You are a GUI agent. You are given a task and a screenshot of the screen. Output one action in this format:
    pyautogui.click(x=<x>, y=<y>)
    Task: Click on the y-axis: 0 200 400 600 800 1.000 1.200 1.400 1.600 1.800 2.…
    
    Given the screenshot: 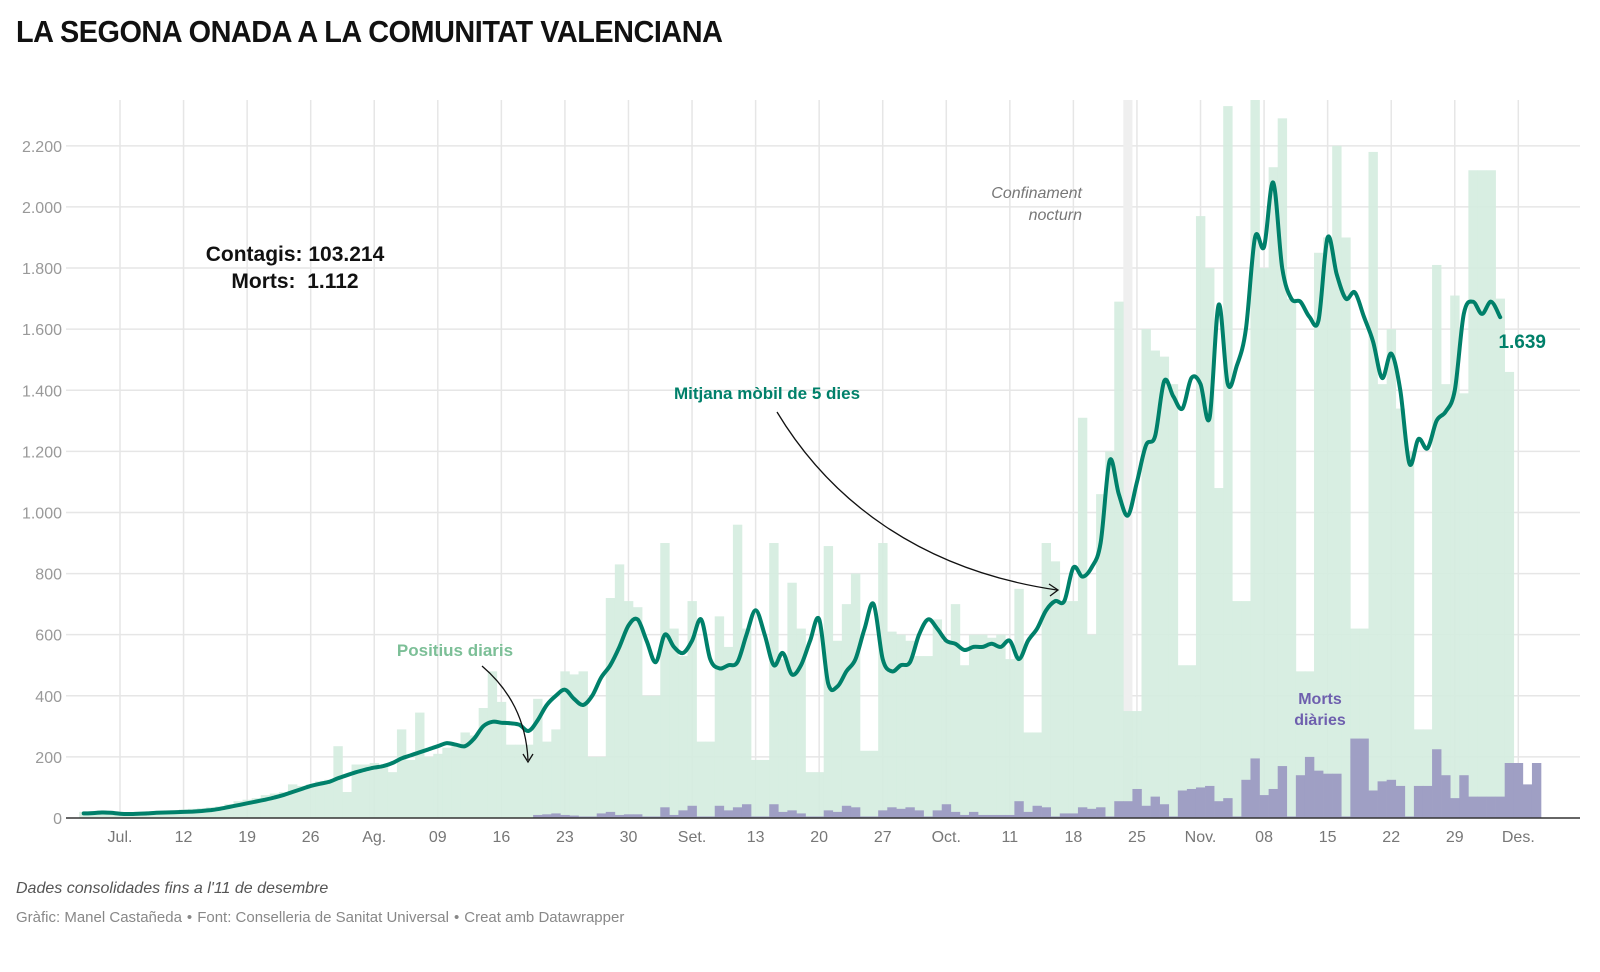 What is the action you would take?
    pyautogui.click(x=42, y=483)
    